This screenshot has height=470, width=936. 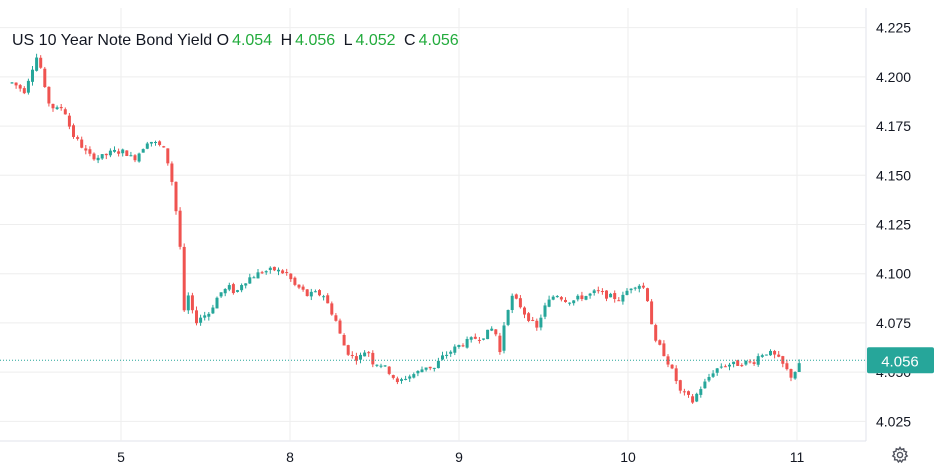 I want to click on gear-icon, so click(x=900, y=455).